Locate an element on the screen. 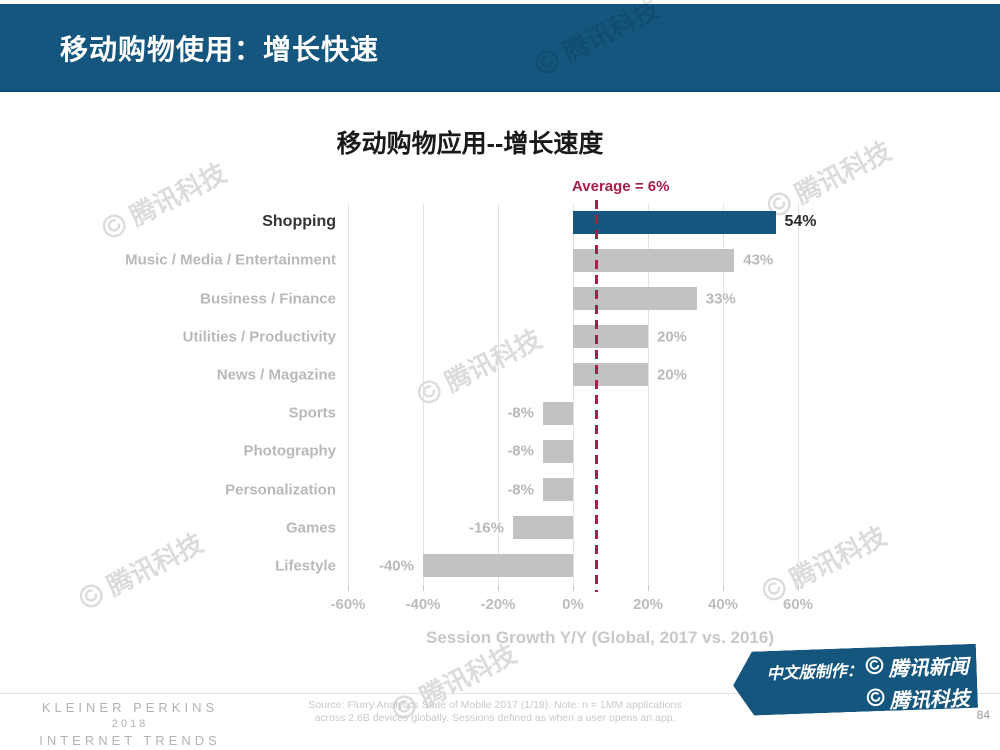 The width and height of the screenshot is (1000, 750). category-label: Utilities / Productivity is located at coordinates (259, 337).